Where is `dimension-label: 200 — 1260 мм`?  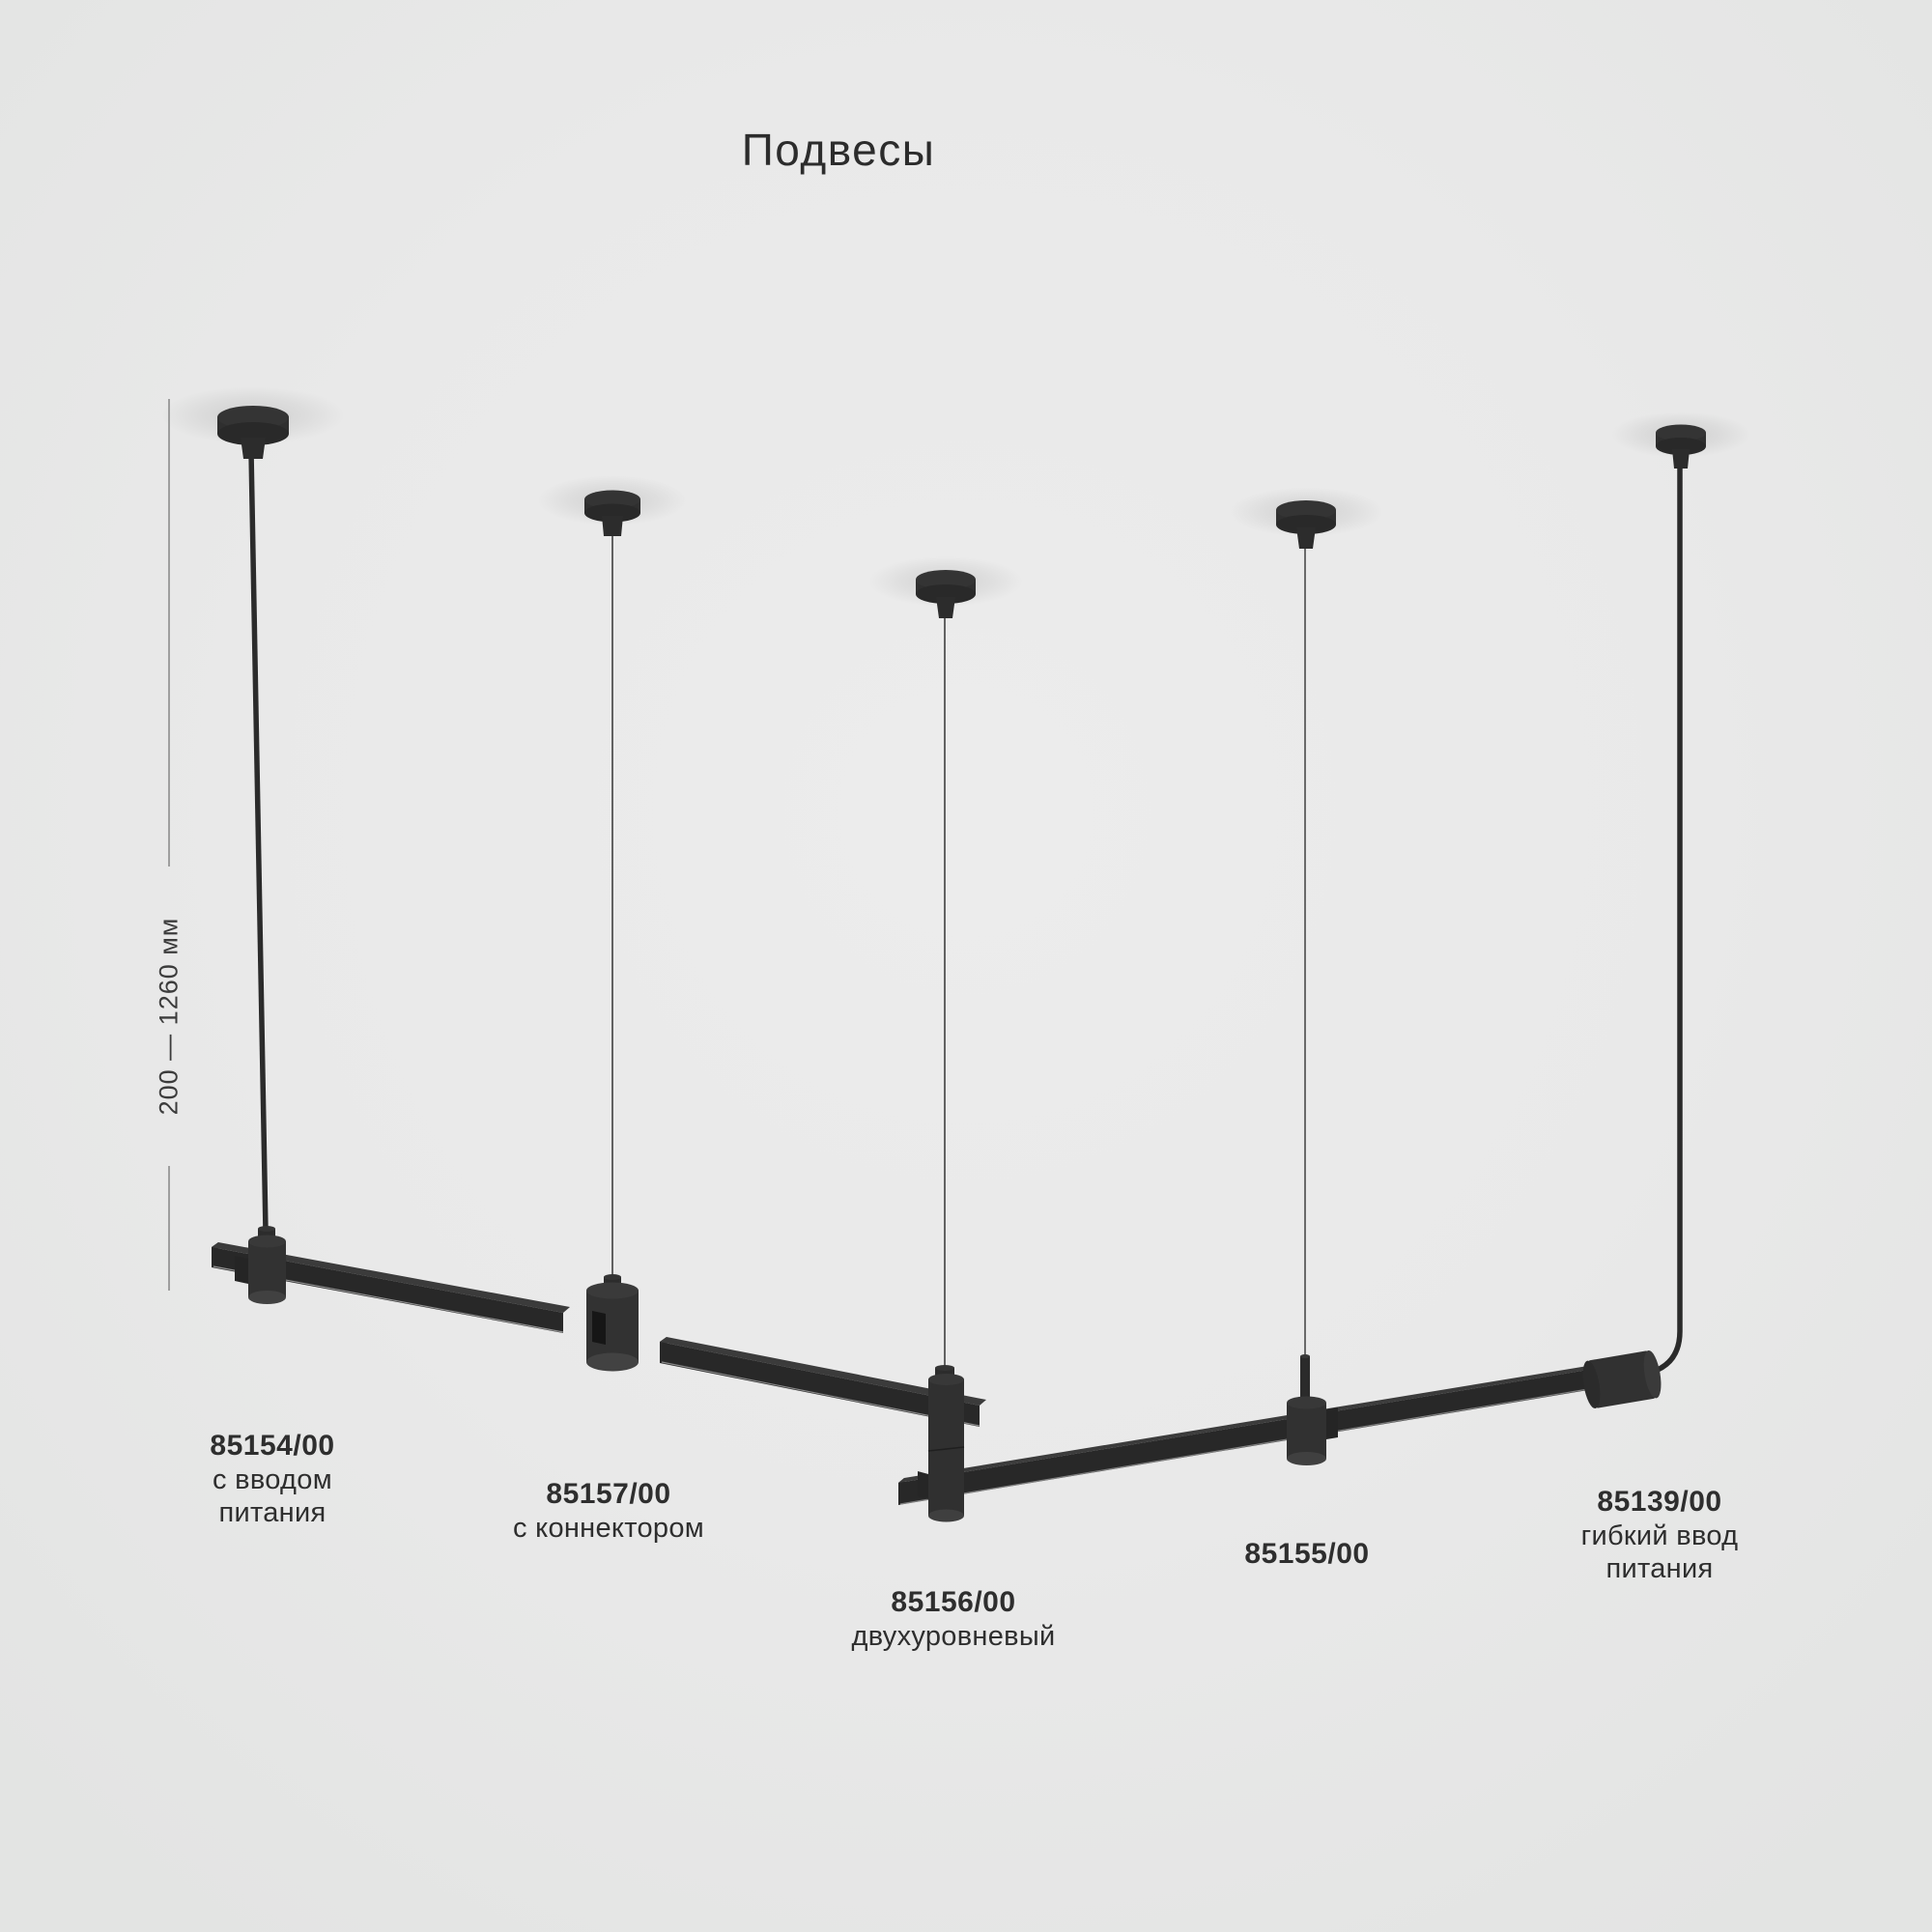
dimension-label: 200 — 1260 мм is located at coordinates (169, 1016).